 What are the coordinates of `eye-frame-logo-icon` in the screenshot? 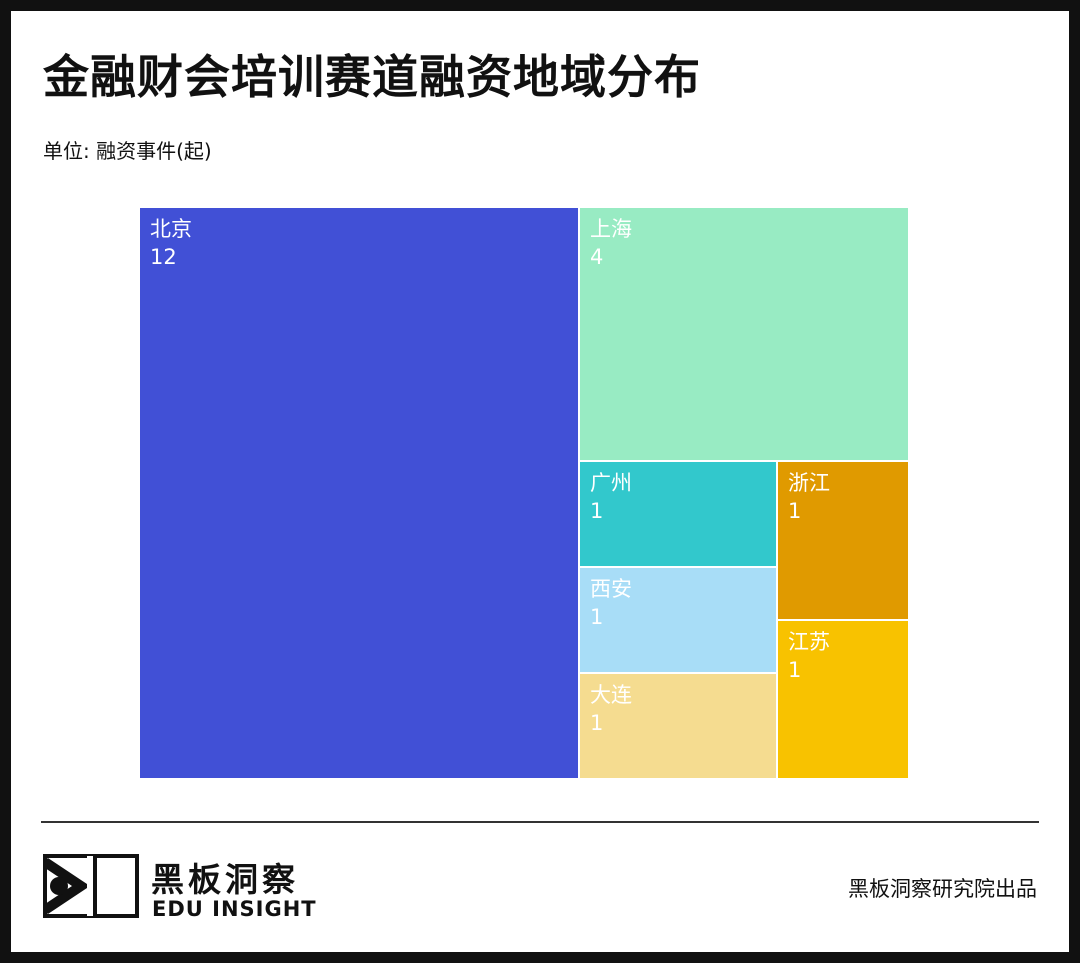 It's located at (90, 888).